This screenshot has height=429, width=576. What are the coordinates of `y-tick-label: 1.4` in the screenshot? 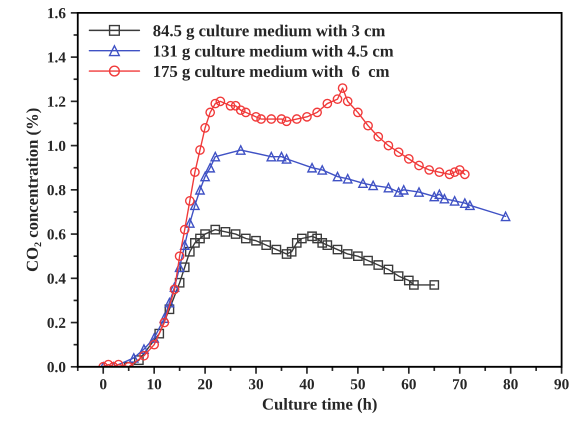 It's located at (57, 57).